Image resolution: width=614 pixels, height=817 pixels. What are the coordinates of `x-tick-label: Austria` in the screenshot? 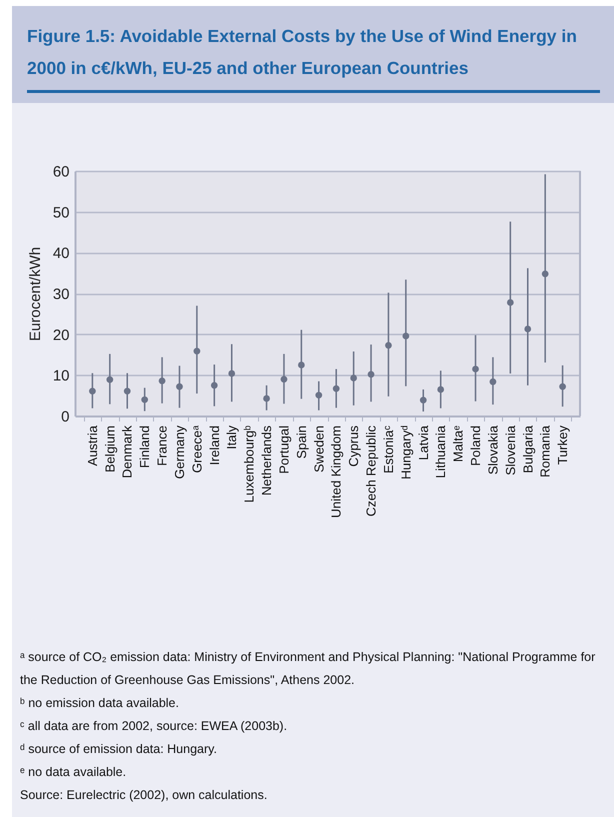 It's located at (92, 445).